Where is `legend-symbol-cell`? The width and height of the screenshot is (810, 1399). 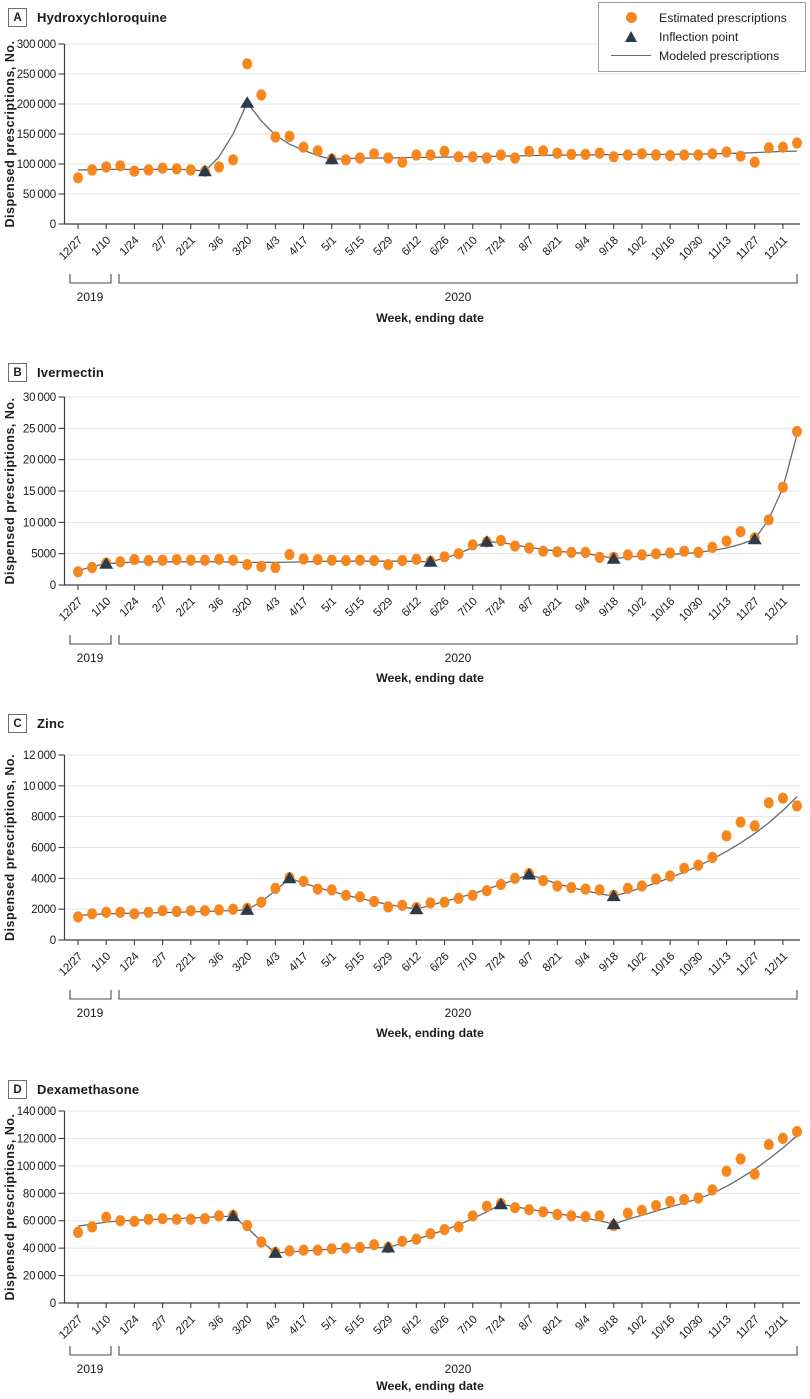
legend-symbol-cell is located at coordinates (631, 17).